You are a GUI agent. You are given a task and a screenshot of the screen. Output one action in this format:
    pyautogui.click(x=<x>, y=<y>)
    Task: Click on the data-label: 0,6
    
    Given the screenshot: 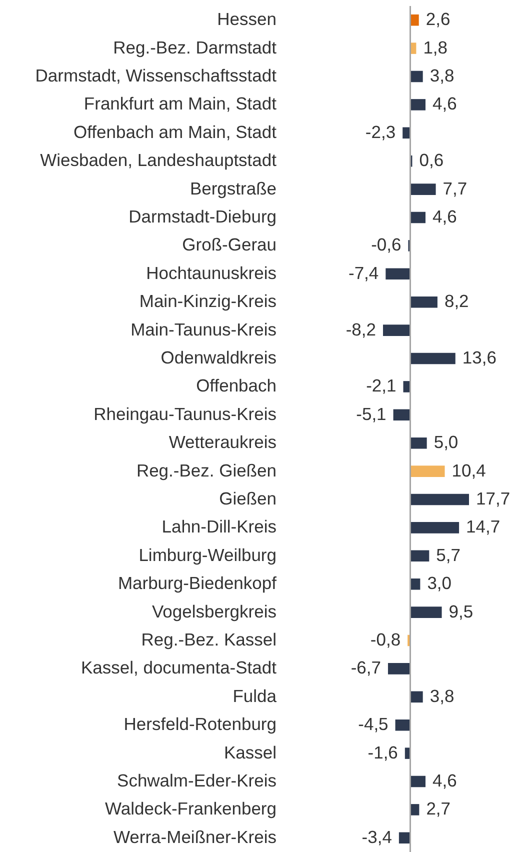 What is the action you would take?
    pyautogui.click(x=431, y=160)
    